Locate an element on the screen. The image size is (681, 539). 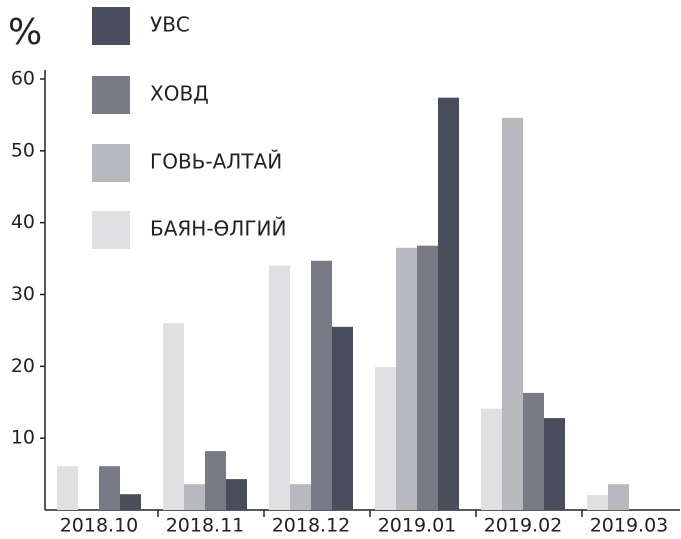
legend-label: БАЯН-ӨЛГИЙ is located at coordinates (218, 229).